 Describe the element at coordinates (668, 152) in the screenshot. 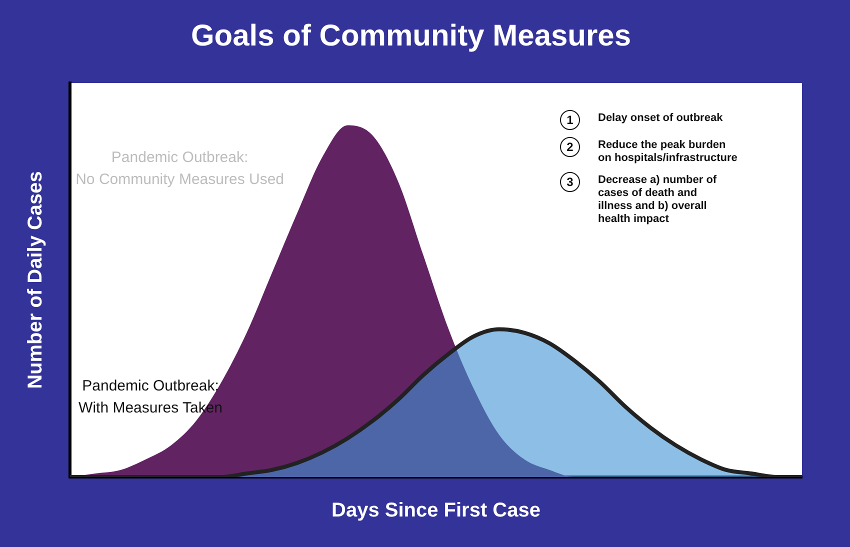

I see `annotation: Reduce the peak burden on hospitals/infrastructure` at that location.